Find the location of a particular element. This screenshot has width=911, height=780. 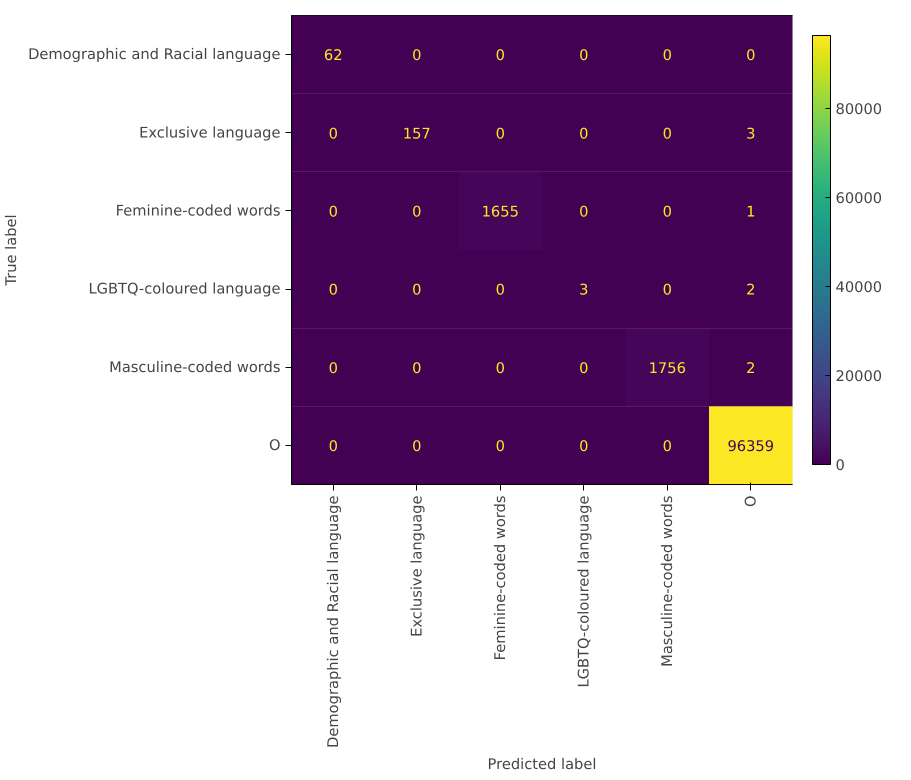

y-axis-title: True label is located at coordinates (11, 250).